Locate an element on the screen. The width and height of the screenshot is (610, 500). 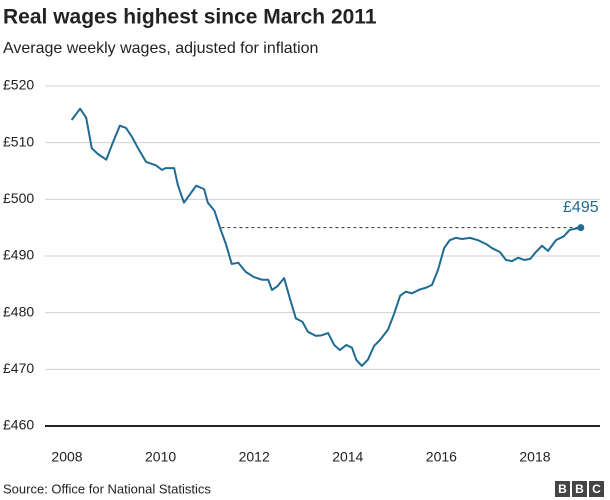
x-tick-label: 2010 is located at coordinates (160, 457).